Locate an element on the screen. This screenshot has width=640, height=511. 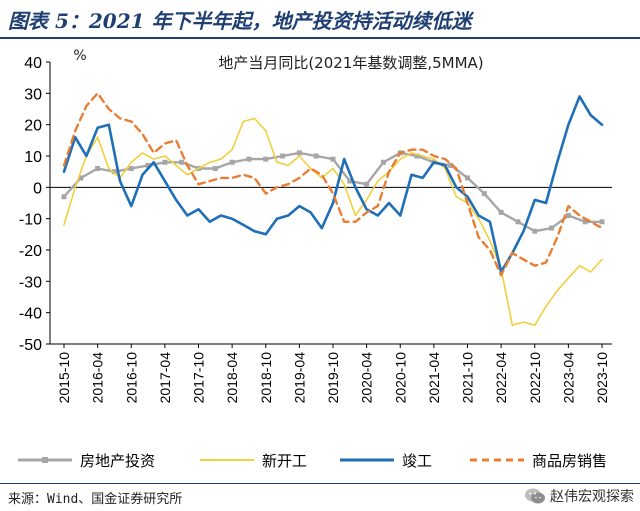
figure-title: 图表 5：2021 年下半年起，地产投资持活动续低迷 is located at coordinates (240, 21).